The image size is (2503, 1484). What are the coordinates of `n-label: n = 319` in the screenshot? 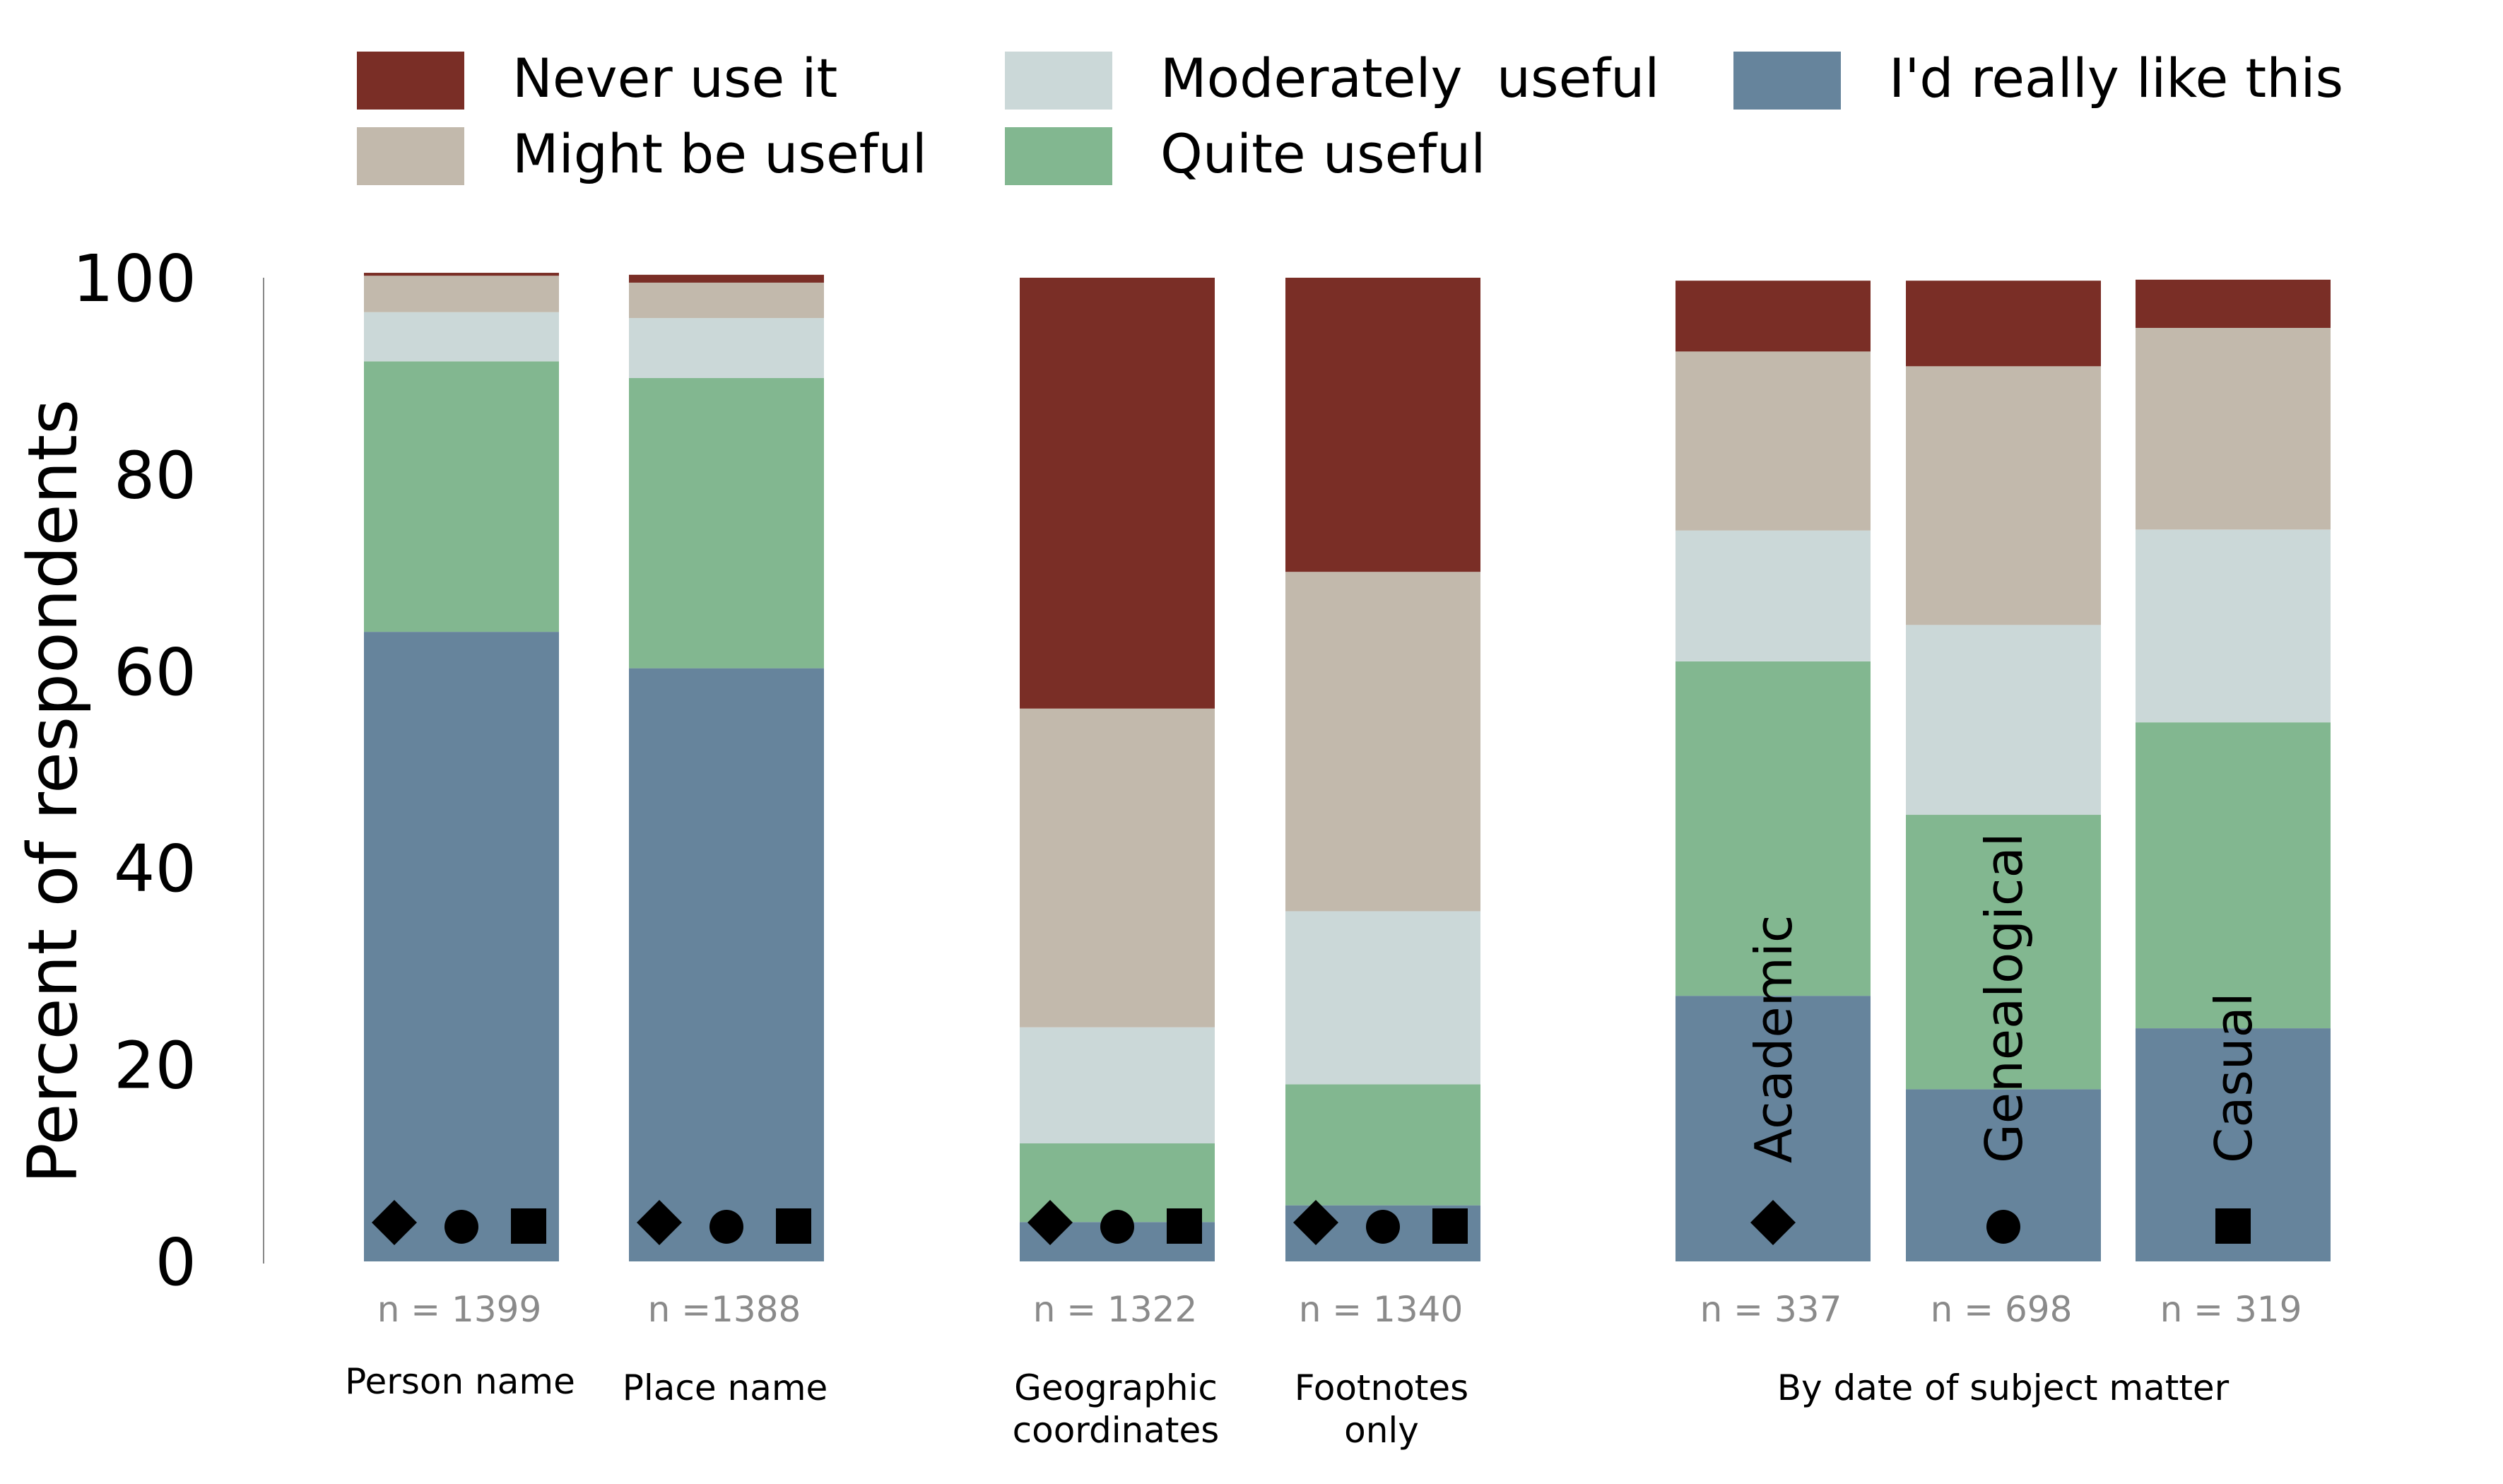 It's located at (2231, 1309).